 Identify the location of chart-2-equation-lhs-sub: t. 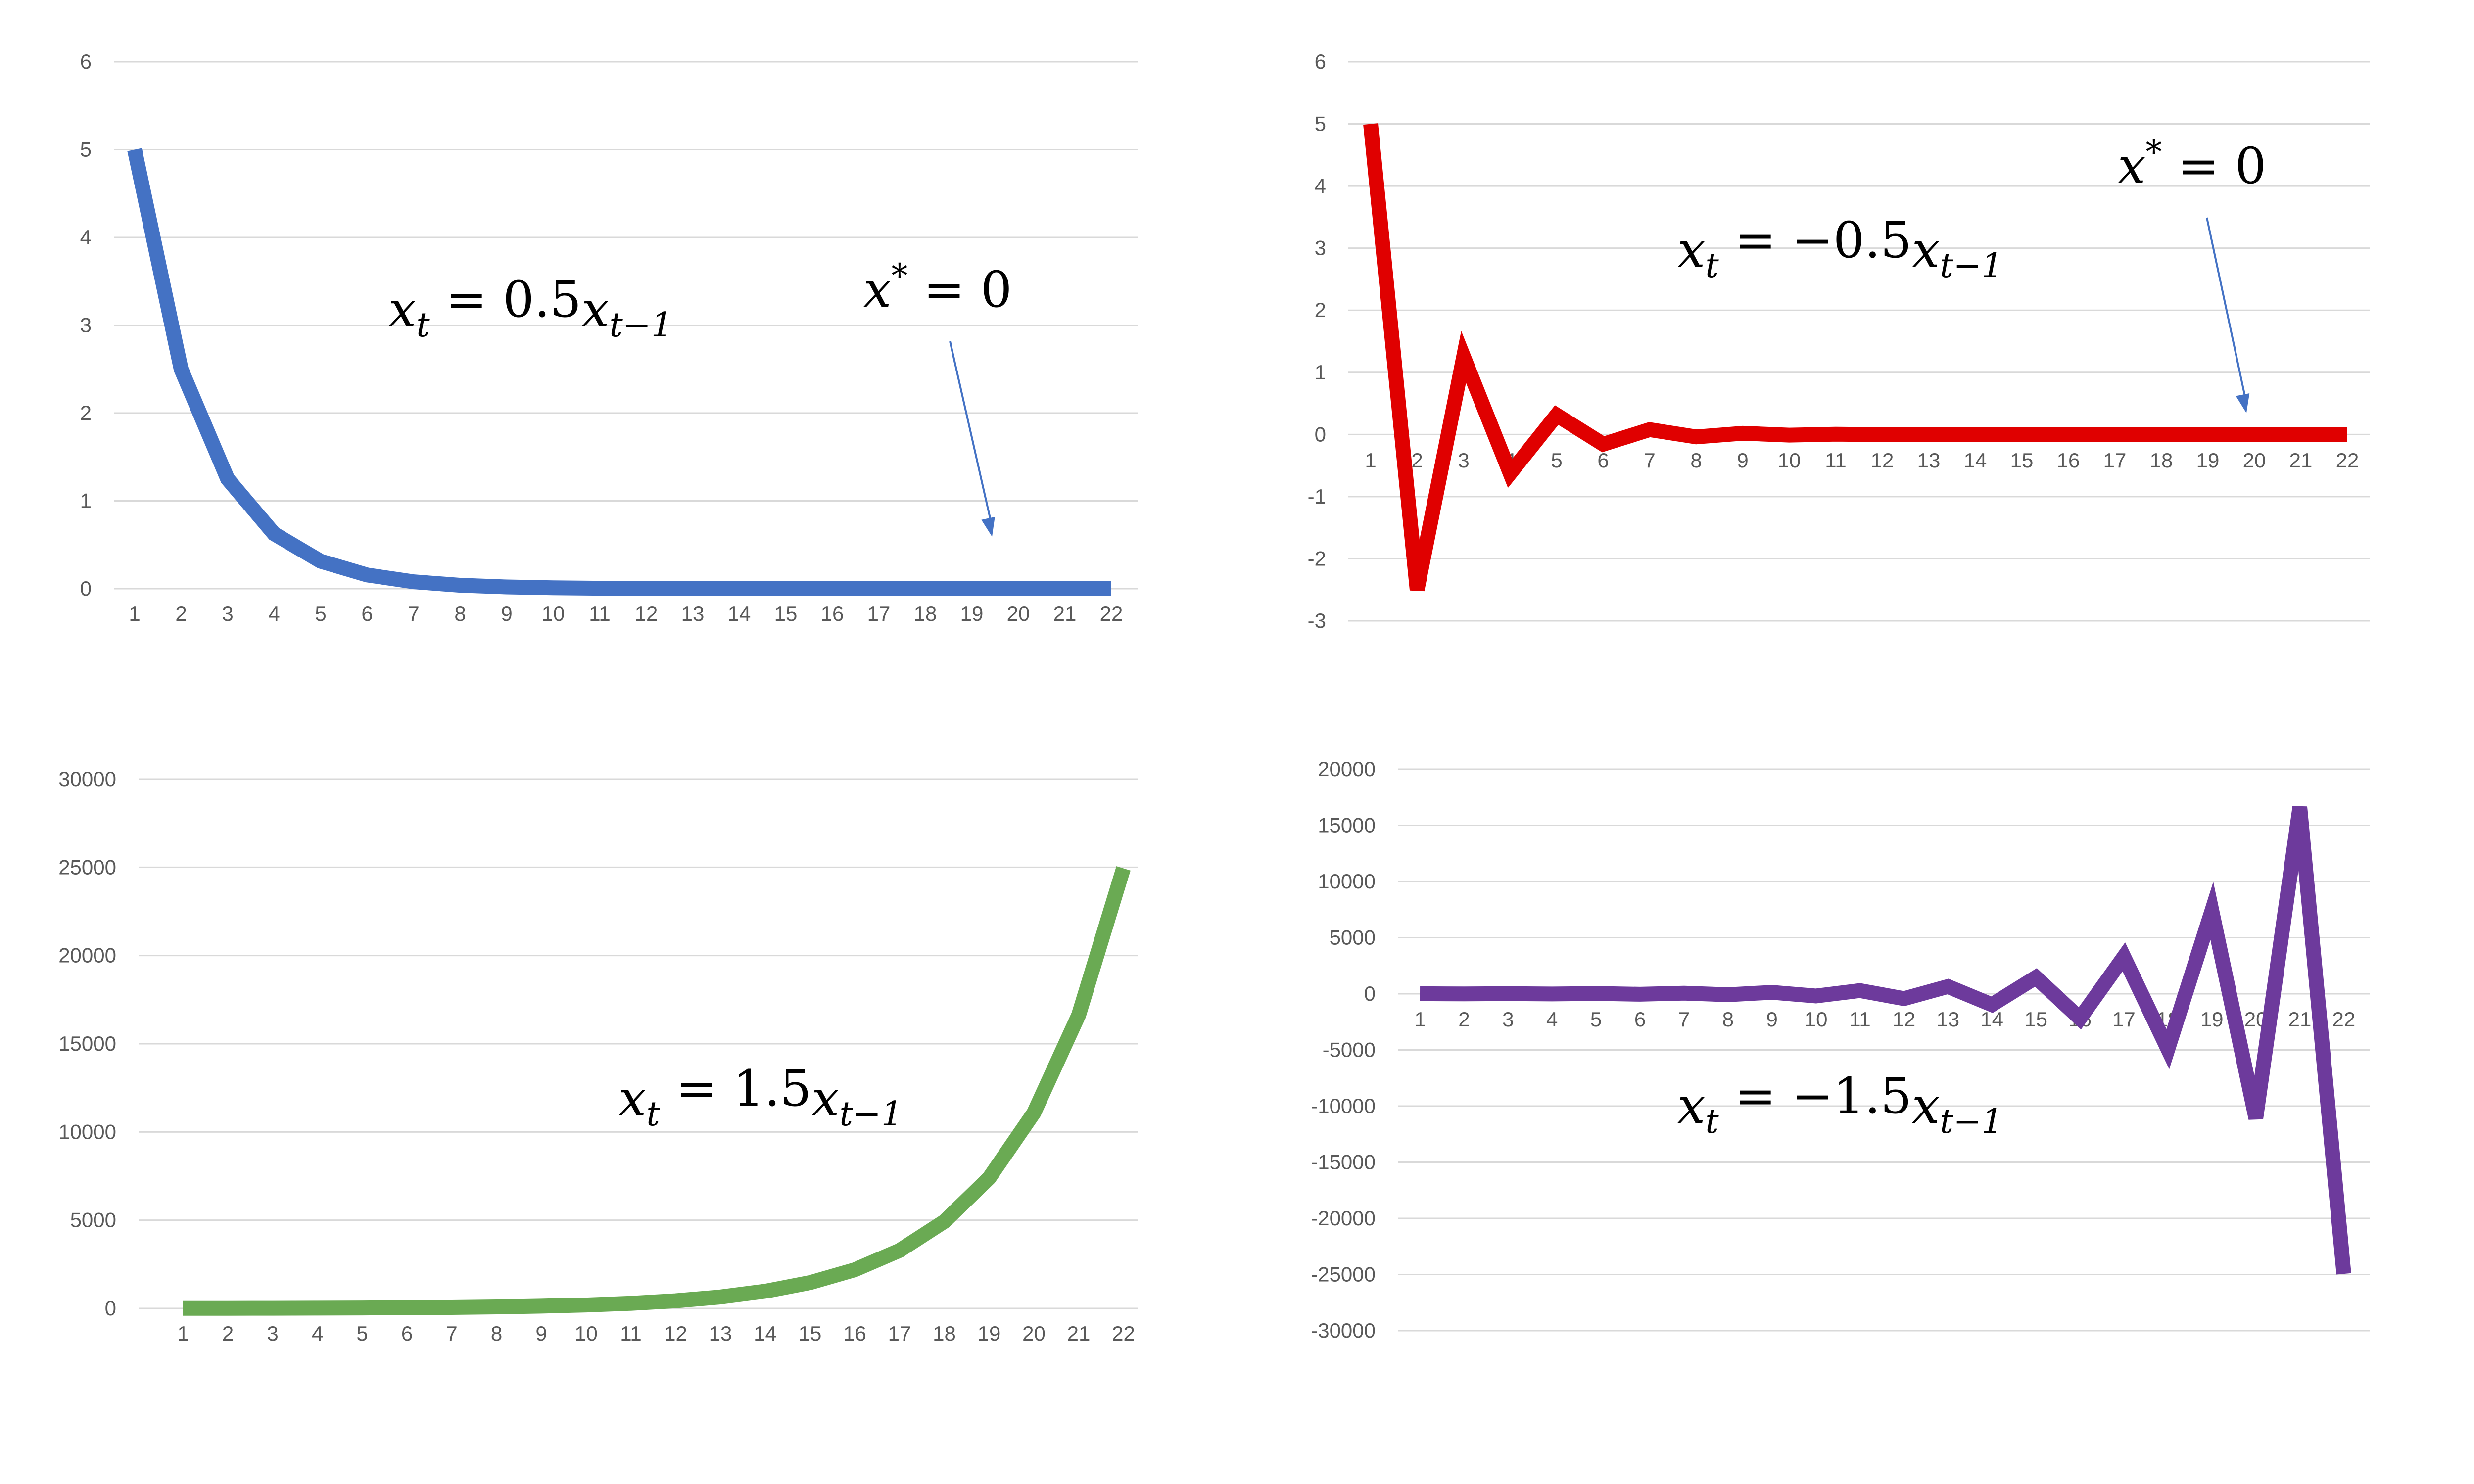
(1712, 265).